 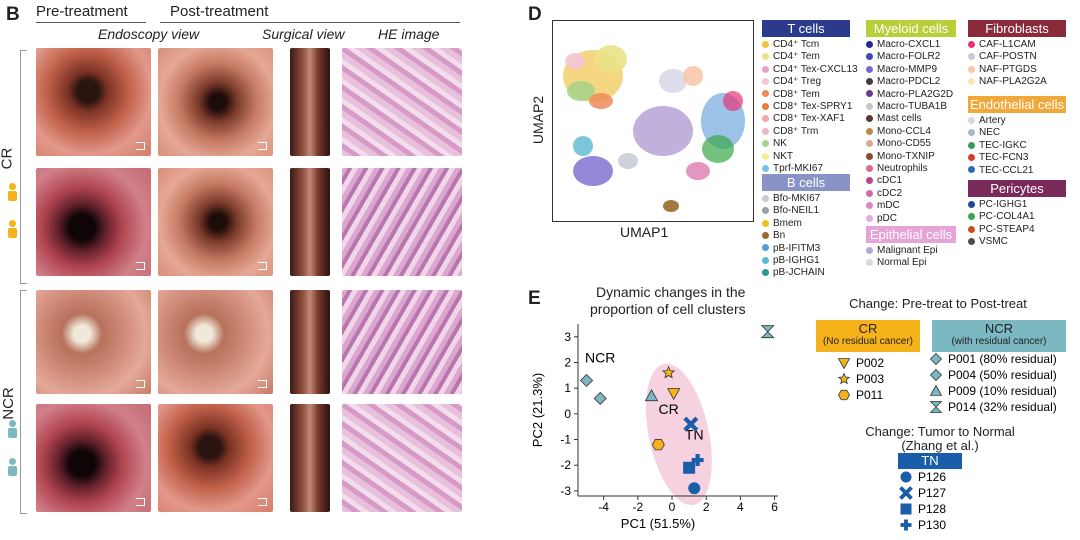 What do you see at coordinates (82, 11) in the screenshot?
I see `pretreatment-header: Pre-treatment` at bounding box center [82, 11].